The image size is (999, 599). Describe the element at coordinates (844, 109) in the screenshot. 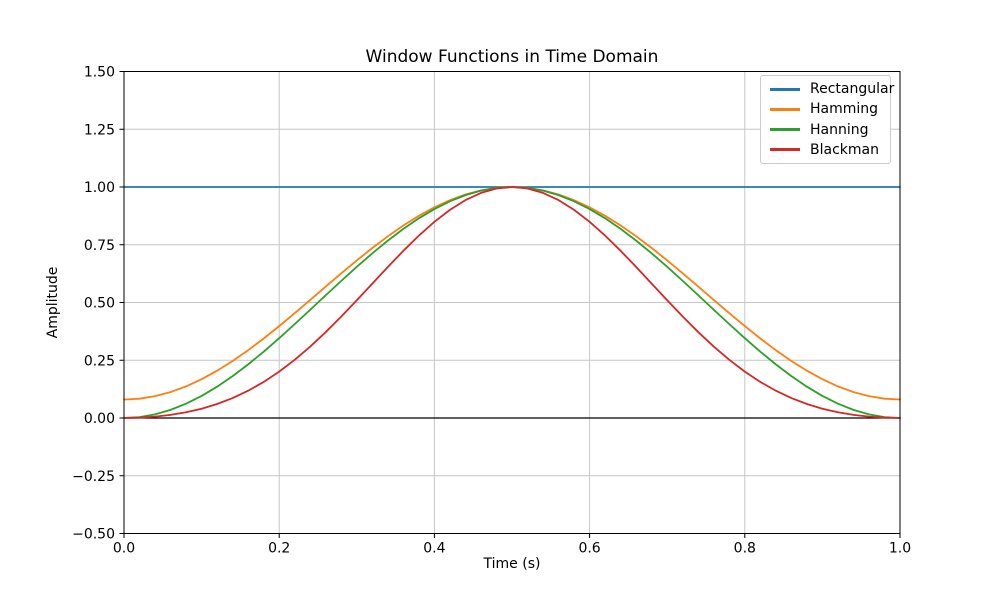

I see `legend-label: Hamming` at that location.